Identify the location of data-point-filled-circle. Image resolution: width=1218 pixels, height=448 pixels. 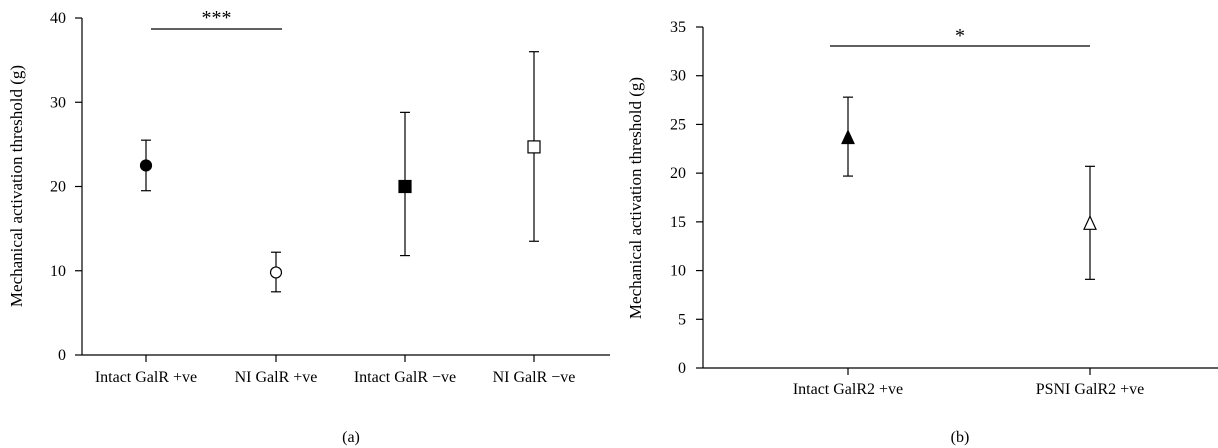
(146, 165).